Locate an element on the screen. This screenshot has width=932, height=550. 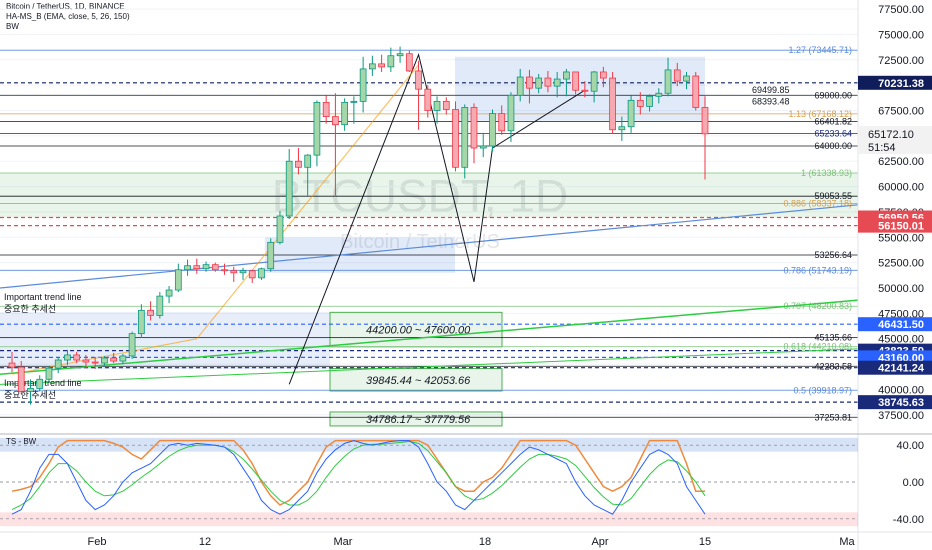
price-axis-tick: 45000.00 is located at coordinates (901, 340).